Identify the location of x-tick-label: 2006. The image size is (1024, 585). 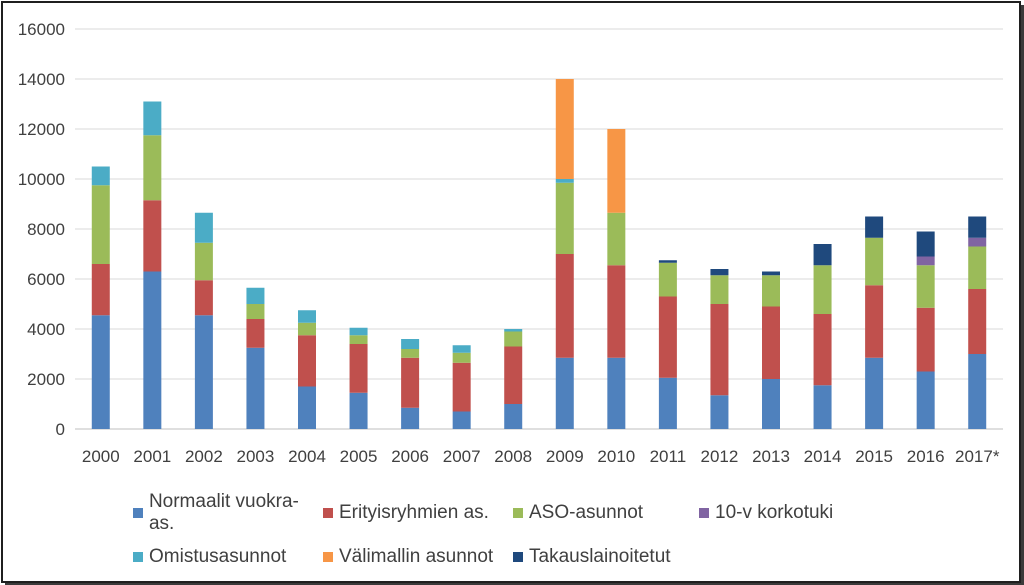
(410, 456).